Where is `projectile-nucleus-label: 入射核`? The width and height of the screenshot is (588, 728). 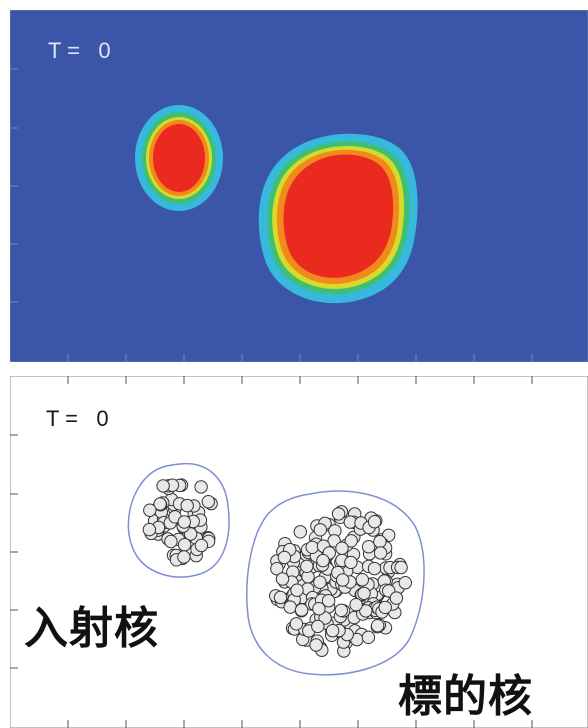
projectile-nucleus-label: 入射核 is located at coordinates (91, 628).